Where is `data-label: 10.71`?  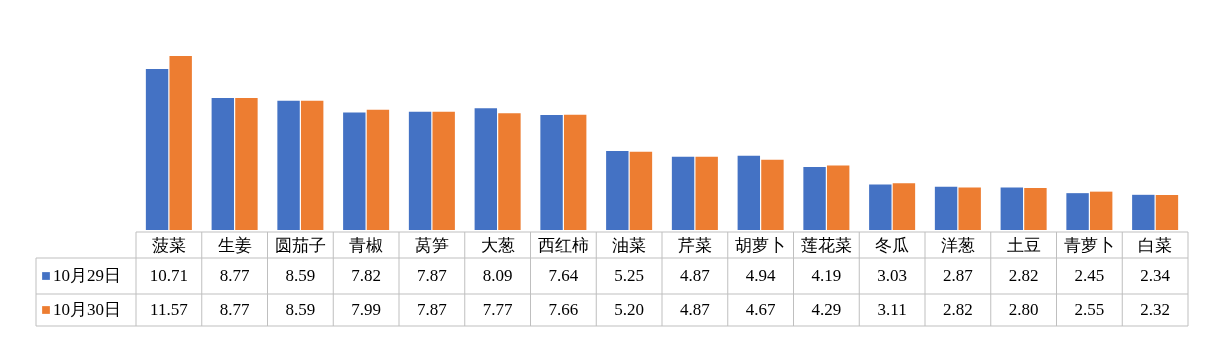
data-label: 10.71 is located at coordinates (168, 275).